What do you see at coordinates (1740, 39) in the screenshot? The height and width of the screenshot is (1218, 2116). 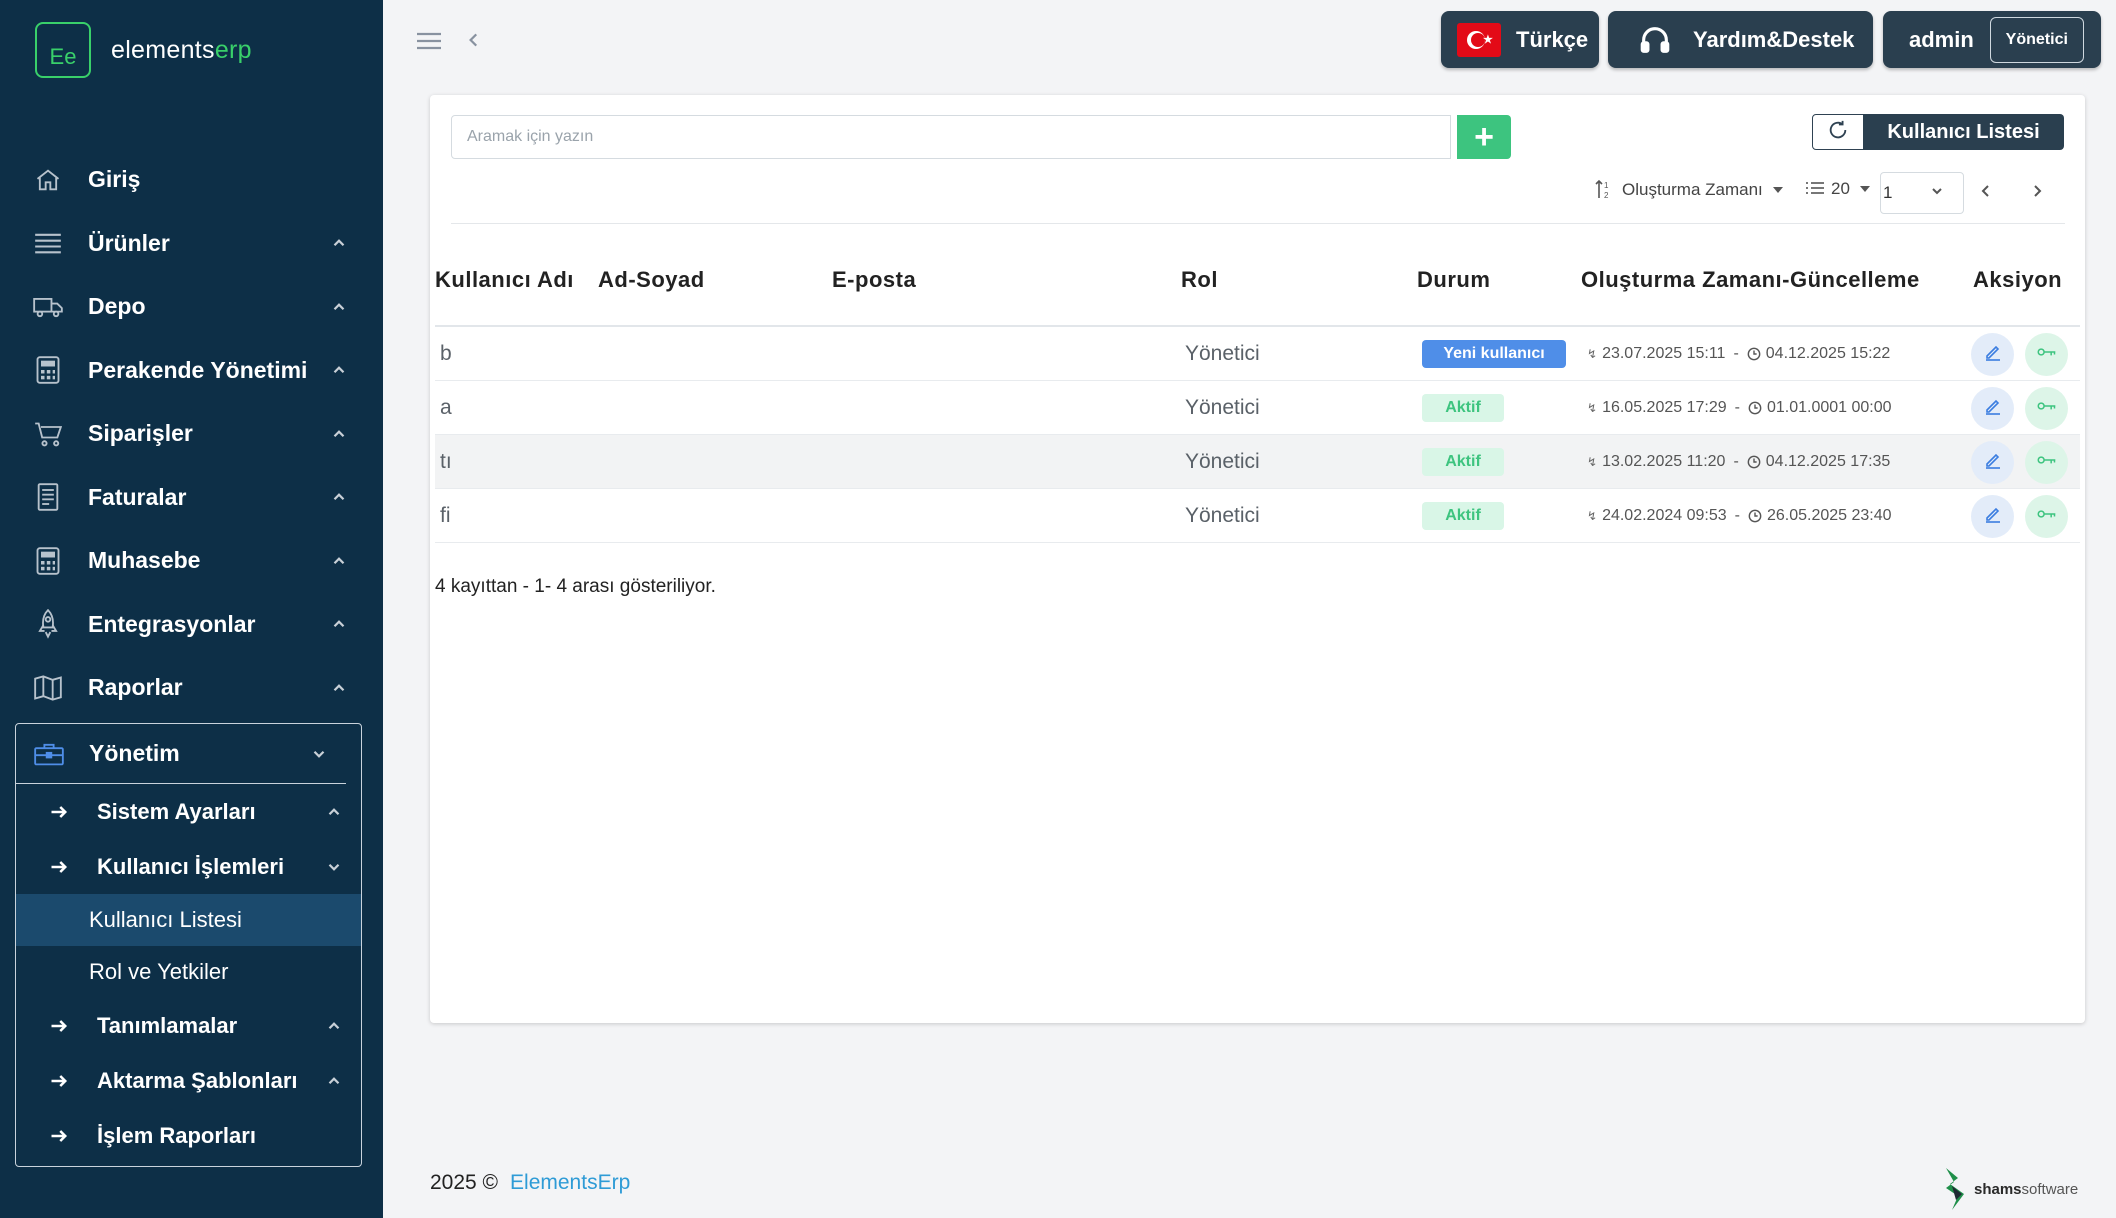 I see `help-support-button: Yardım&Destek` at bounding box center [1740, 39].